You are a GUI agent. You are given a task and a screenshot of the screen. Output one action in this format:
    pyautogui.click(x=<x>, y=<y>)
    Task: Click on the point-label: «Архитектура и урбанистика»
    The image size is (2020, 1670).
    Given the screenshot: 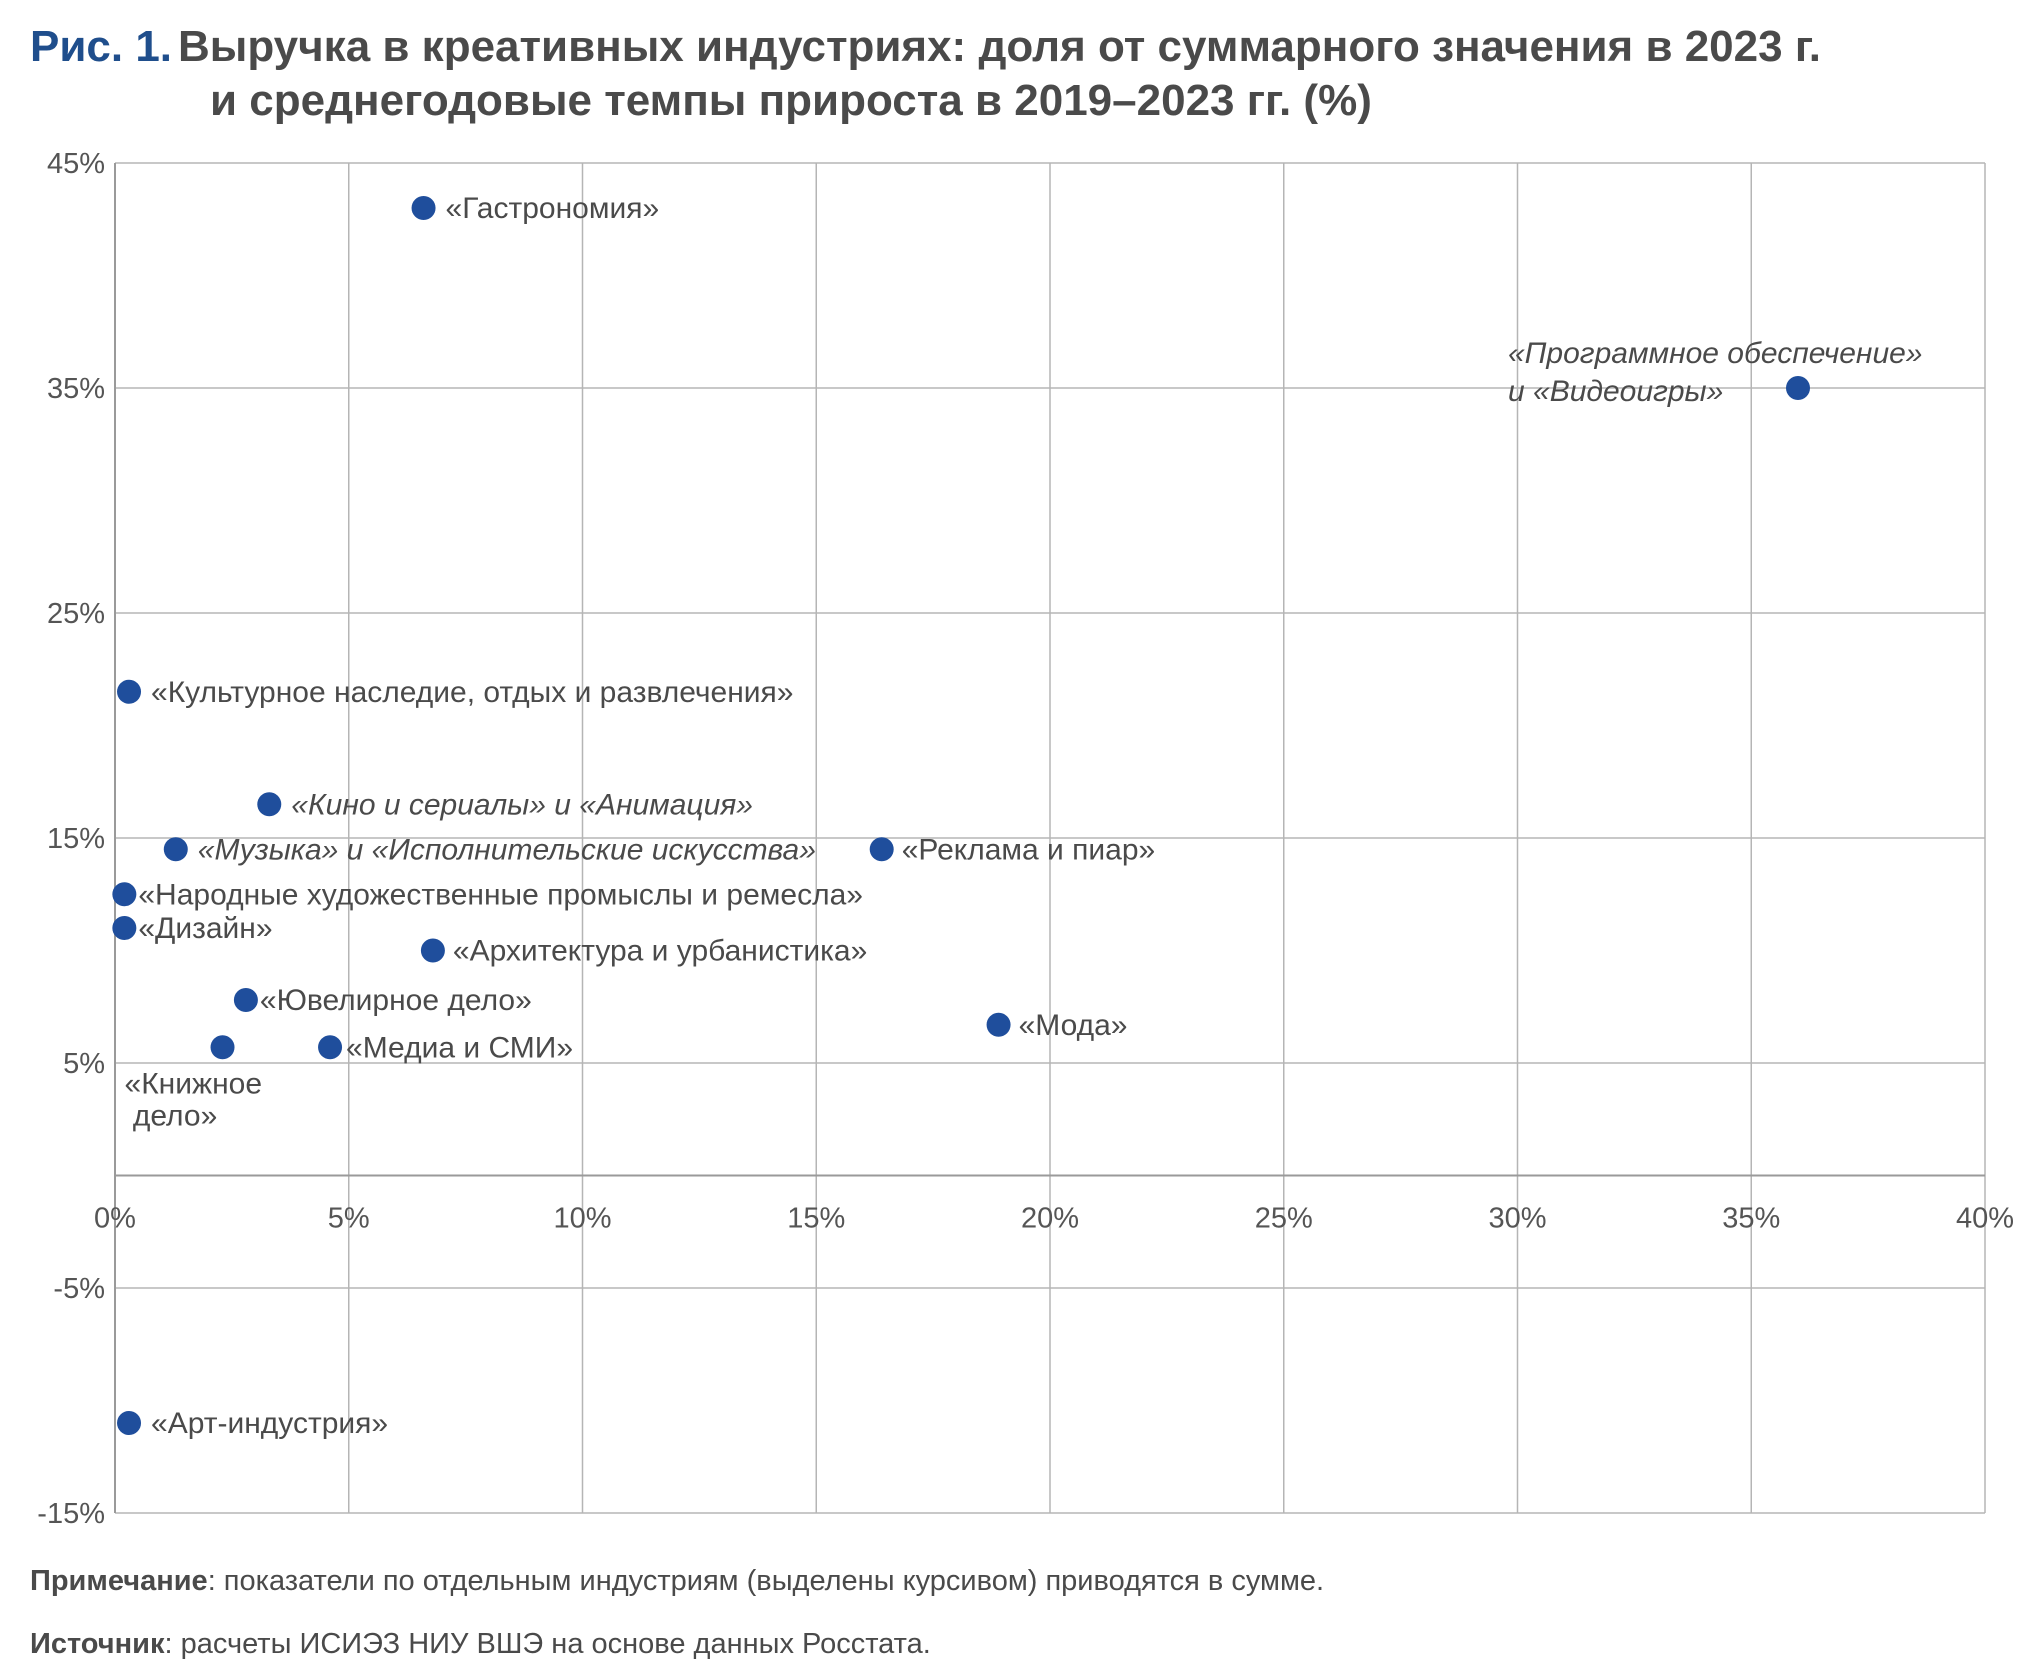 What is the action you would take?
    pyautogui.click(x=660, y=951)
    